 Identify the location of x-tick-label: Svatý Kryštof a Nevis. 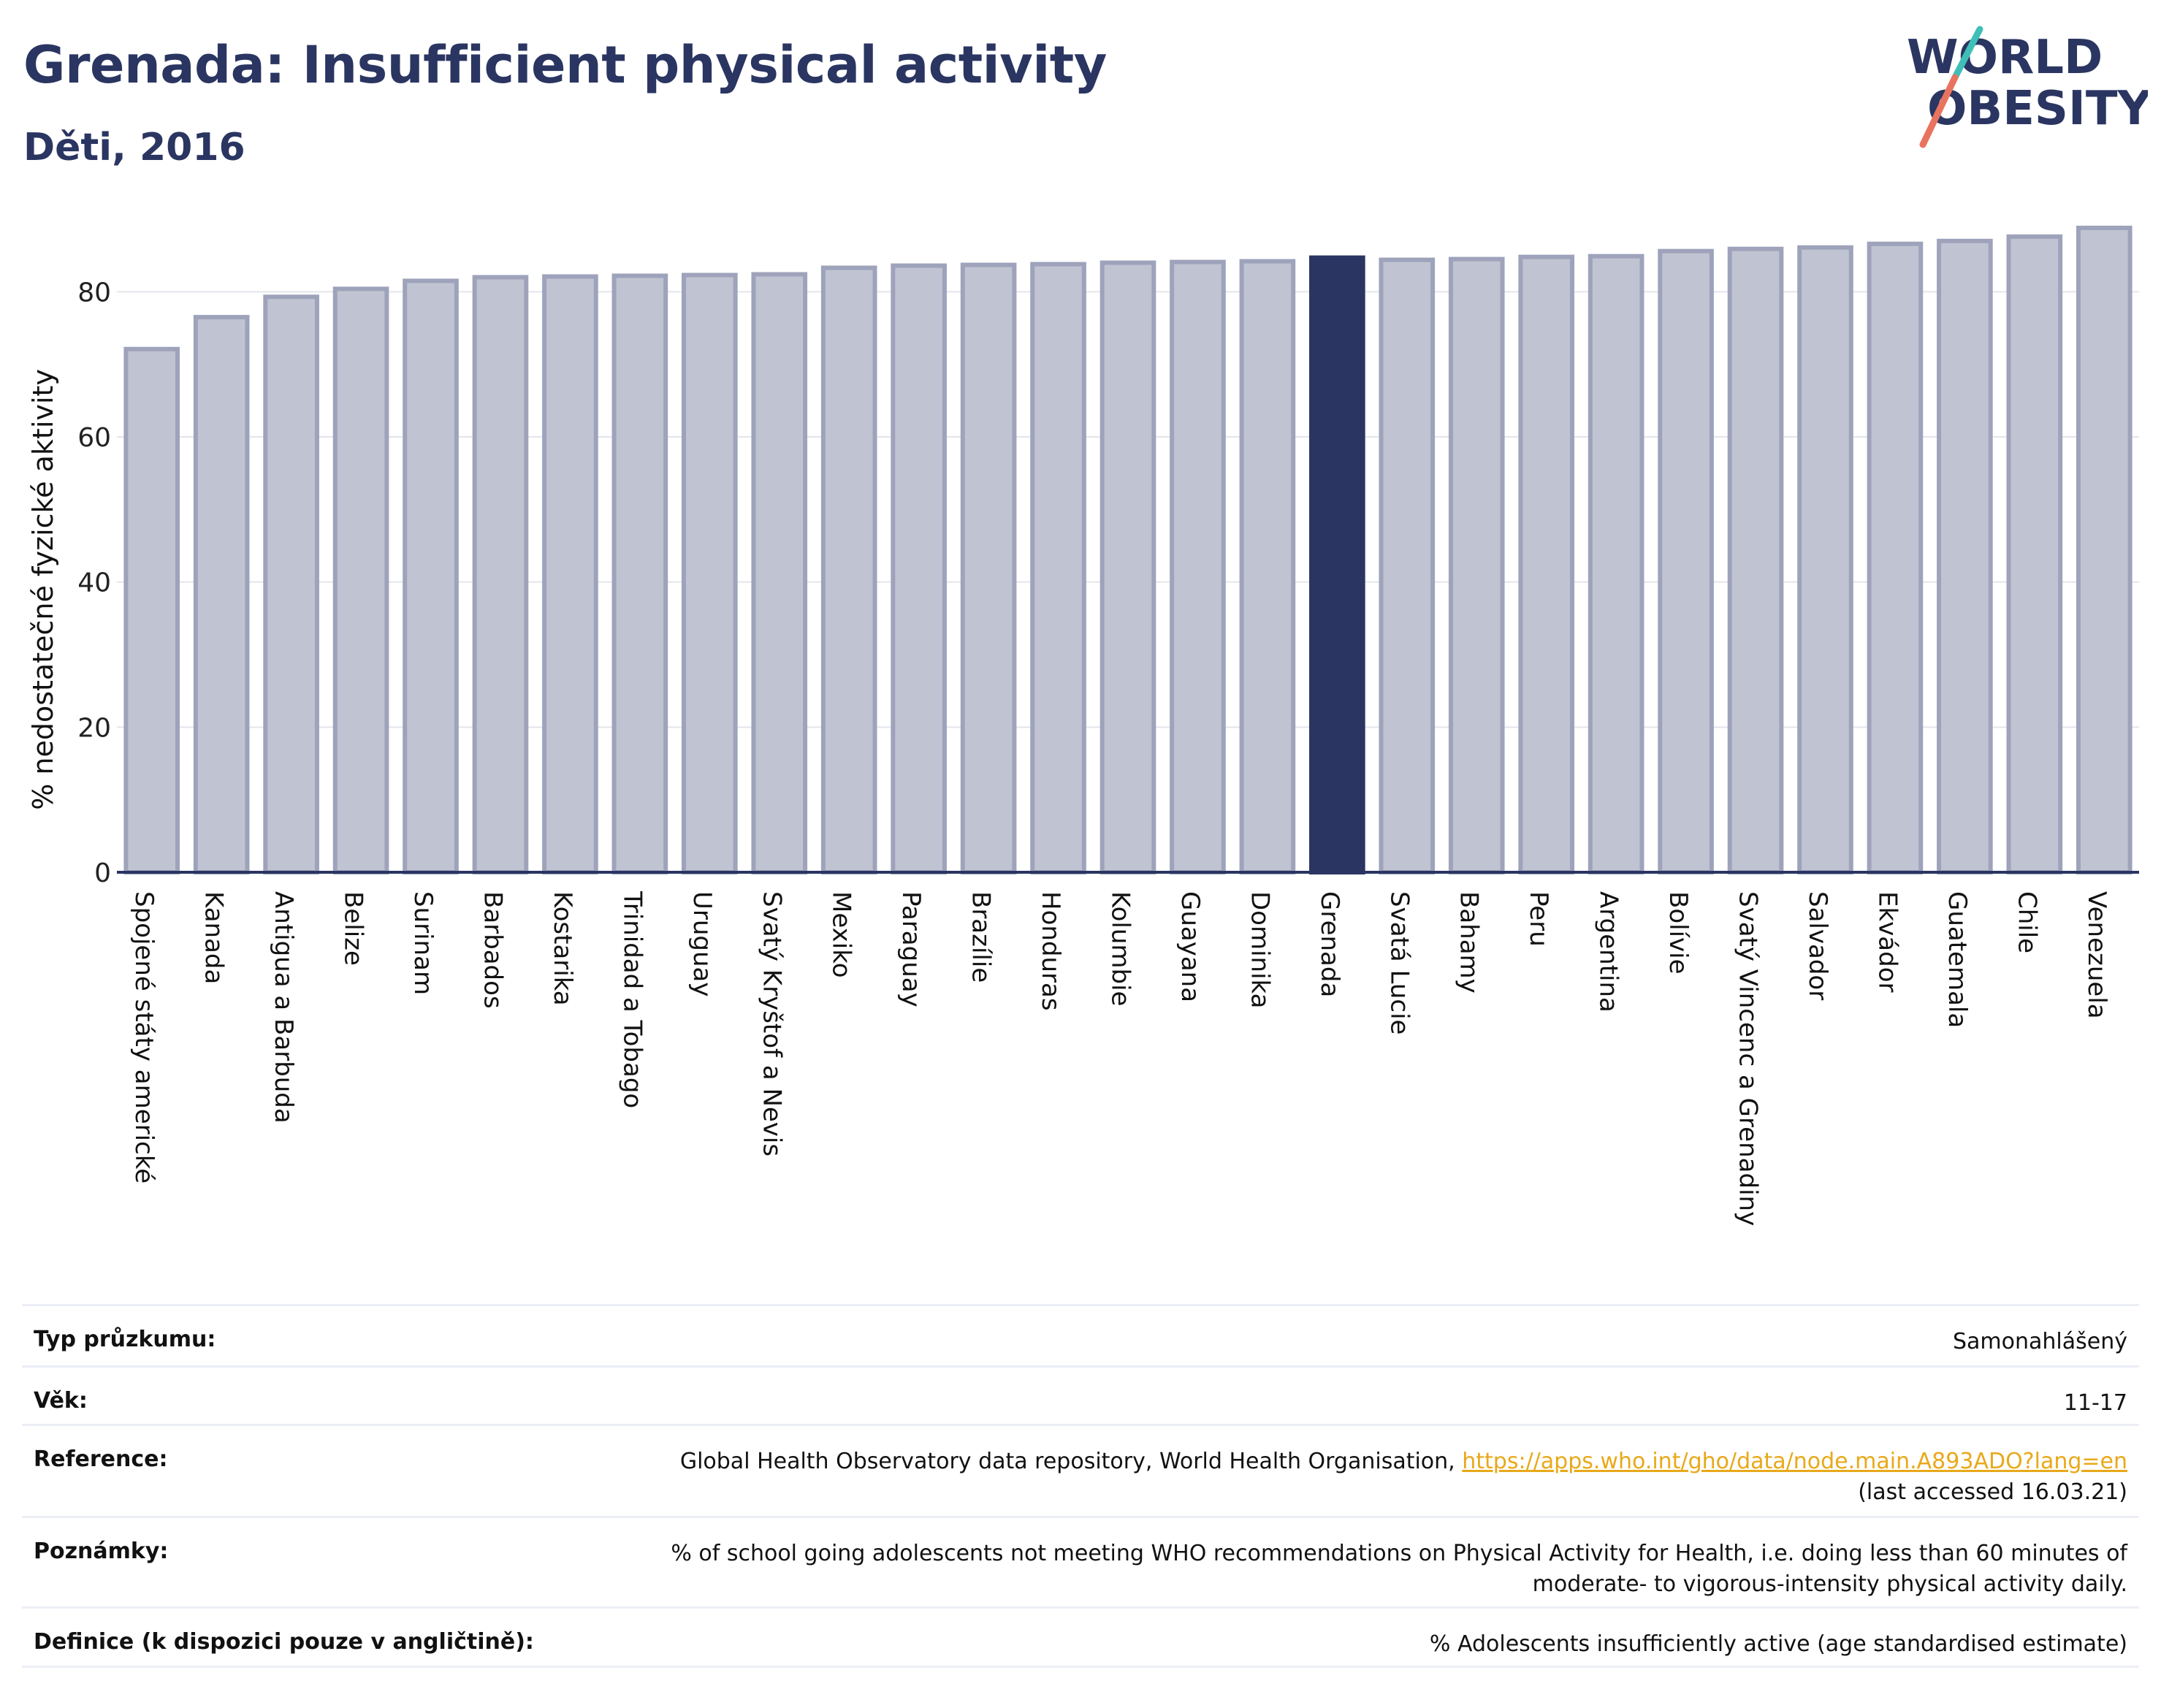
(771, 1023).